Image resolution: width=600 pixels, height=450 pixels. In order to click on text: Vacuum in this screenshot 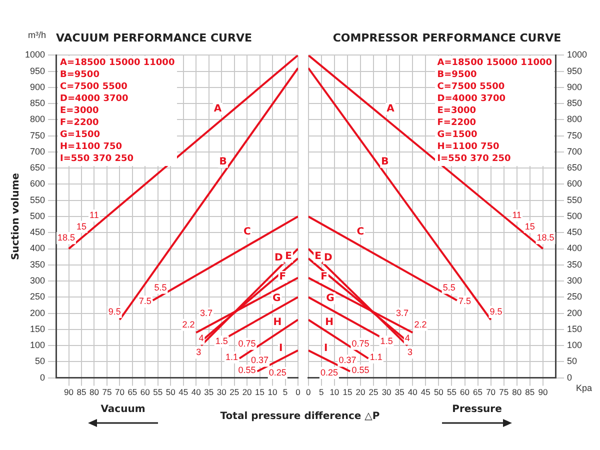, I will do `click(123, 409)`.